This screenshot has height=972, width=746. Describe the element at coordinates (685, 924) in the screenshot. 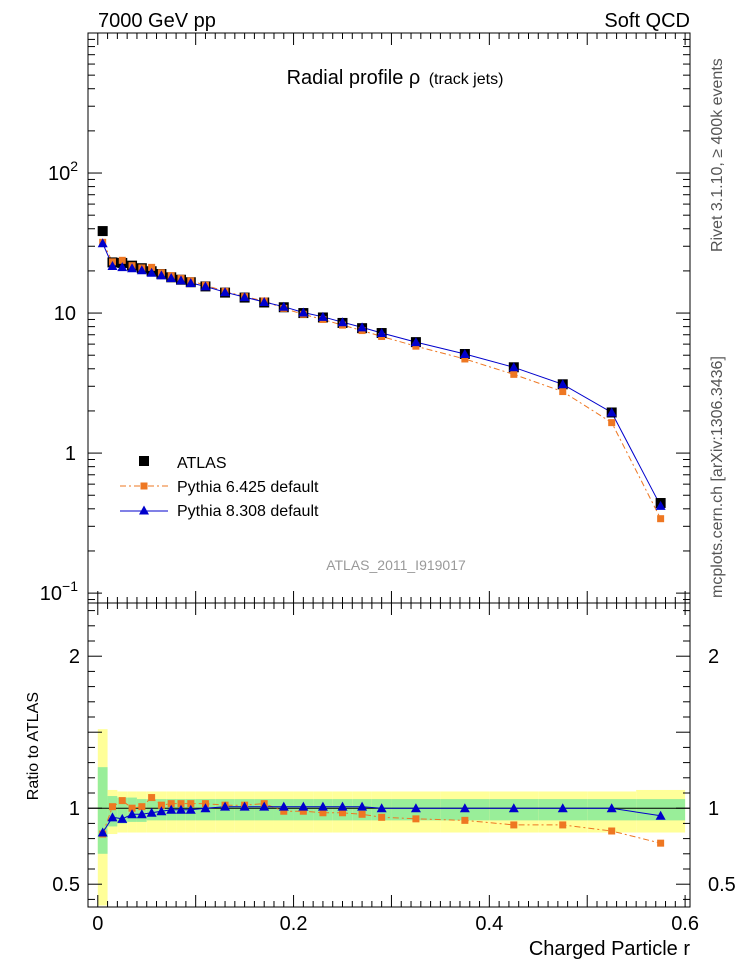

I see `x-tick-label: 0.6` at that location.